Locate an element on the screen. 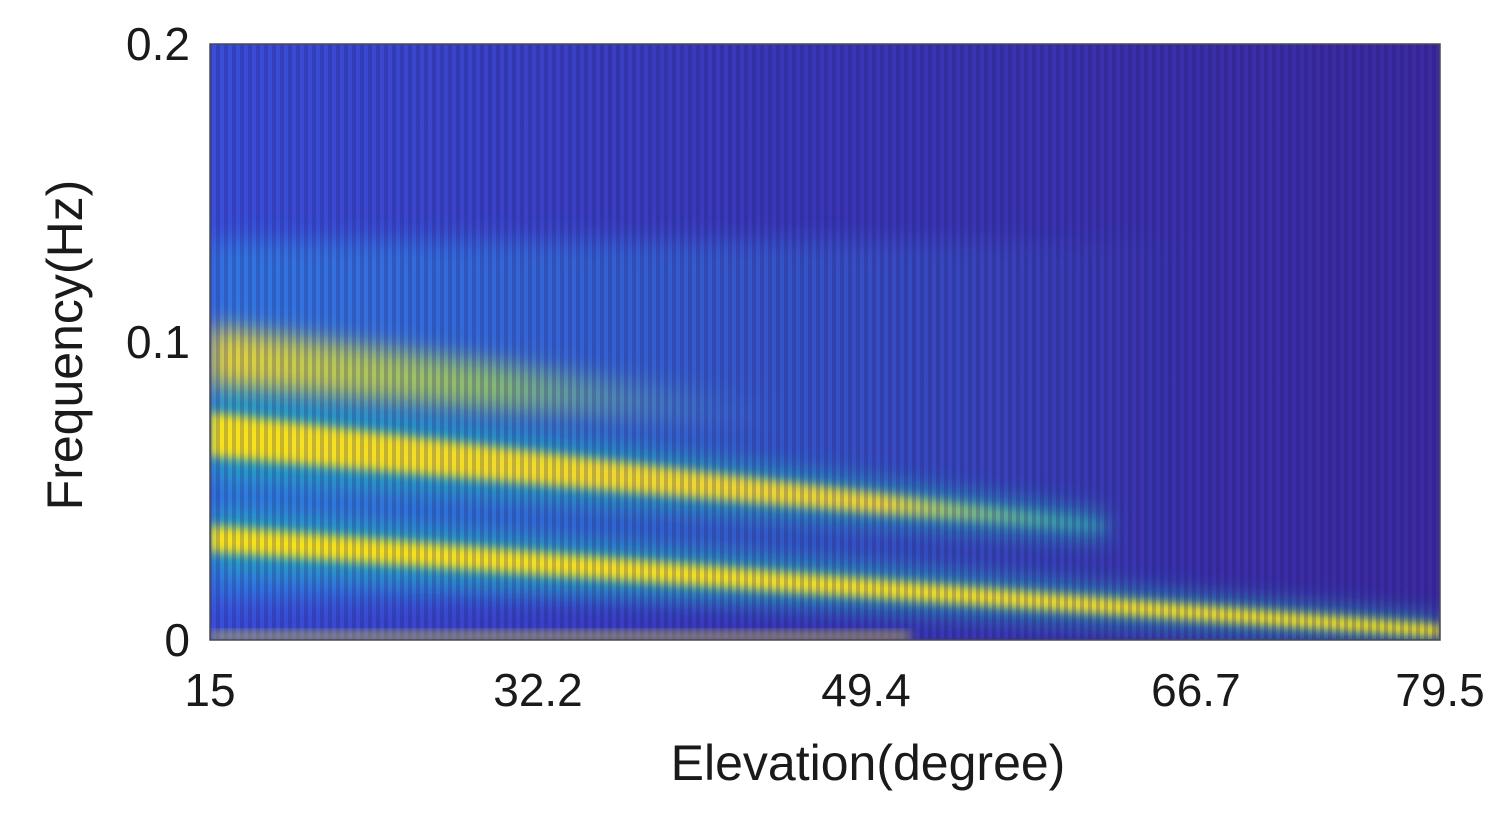 This screenshot has height=819, width=1510. x-axis-ticks: 15 32.2 49.4 66.7 79.5 is located at coordinates (834, 690).